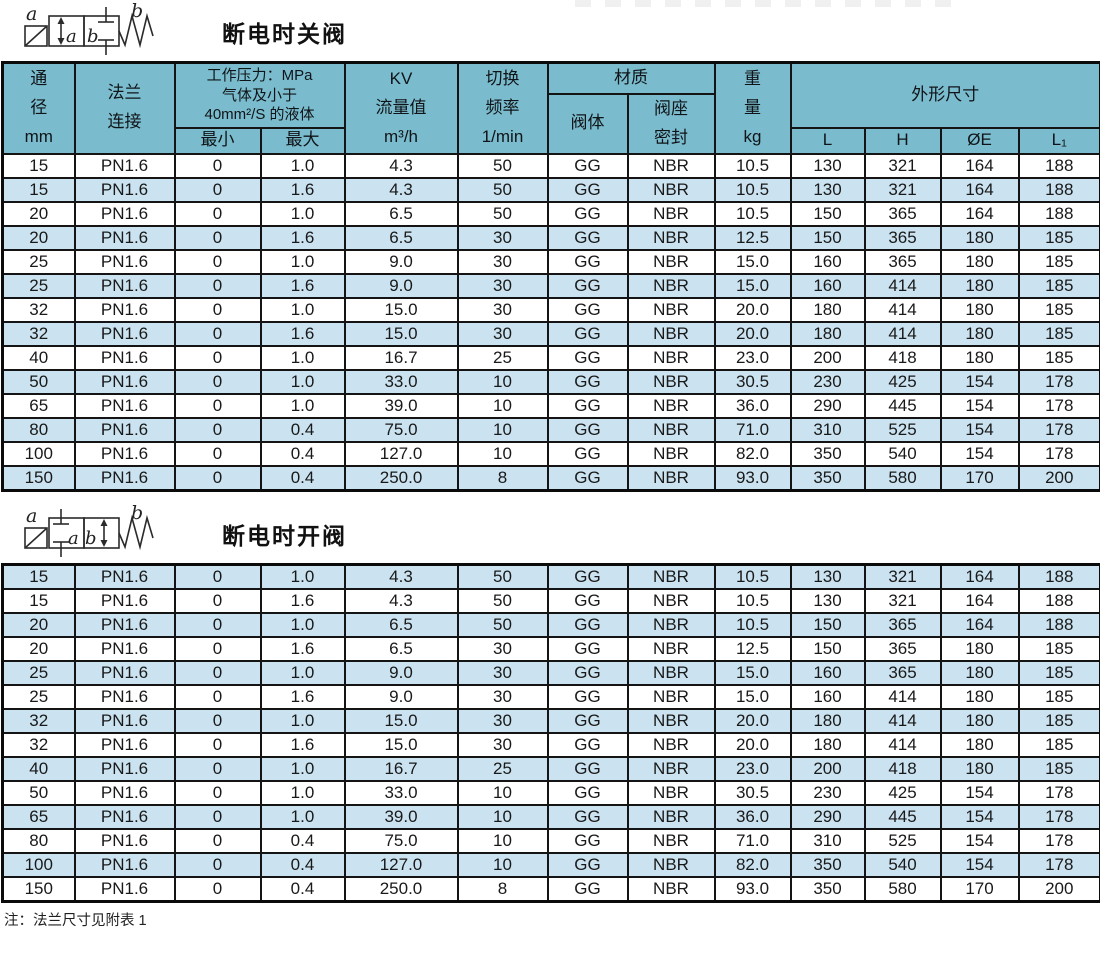 Image resolution: width=1100 pixels, height=964 pixels. I want to click on table-row: 40 PN1.6 0 1.0 16.7 25 GG NBR 23.0 200 418 180 185, so click(550, 768).